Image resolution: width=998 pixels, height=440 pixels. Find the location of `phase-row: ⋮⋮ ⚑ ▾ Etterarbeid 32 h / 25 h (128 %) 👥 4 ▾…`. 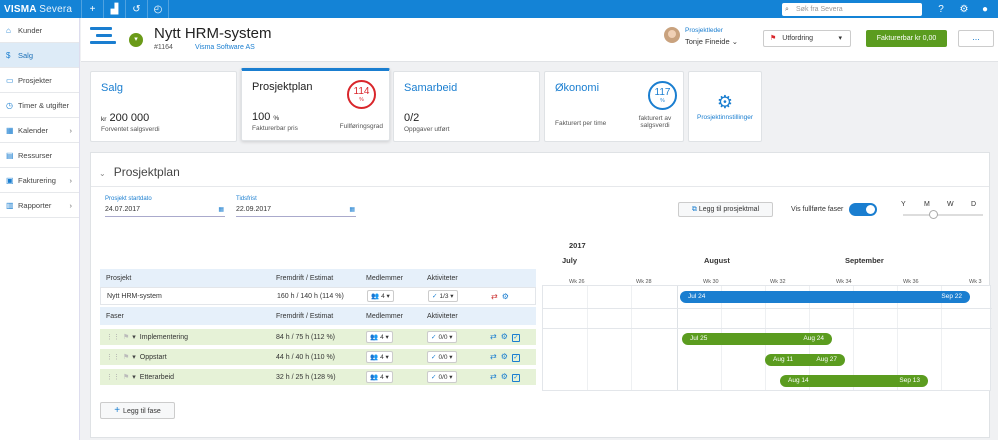

phase-row: ⋮⋮ ⚑ ▾ Etterarbeid 32 h / 25 h (128 %) 👥 4 ▾… is located at coordinates (318, 378).